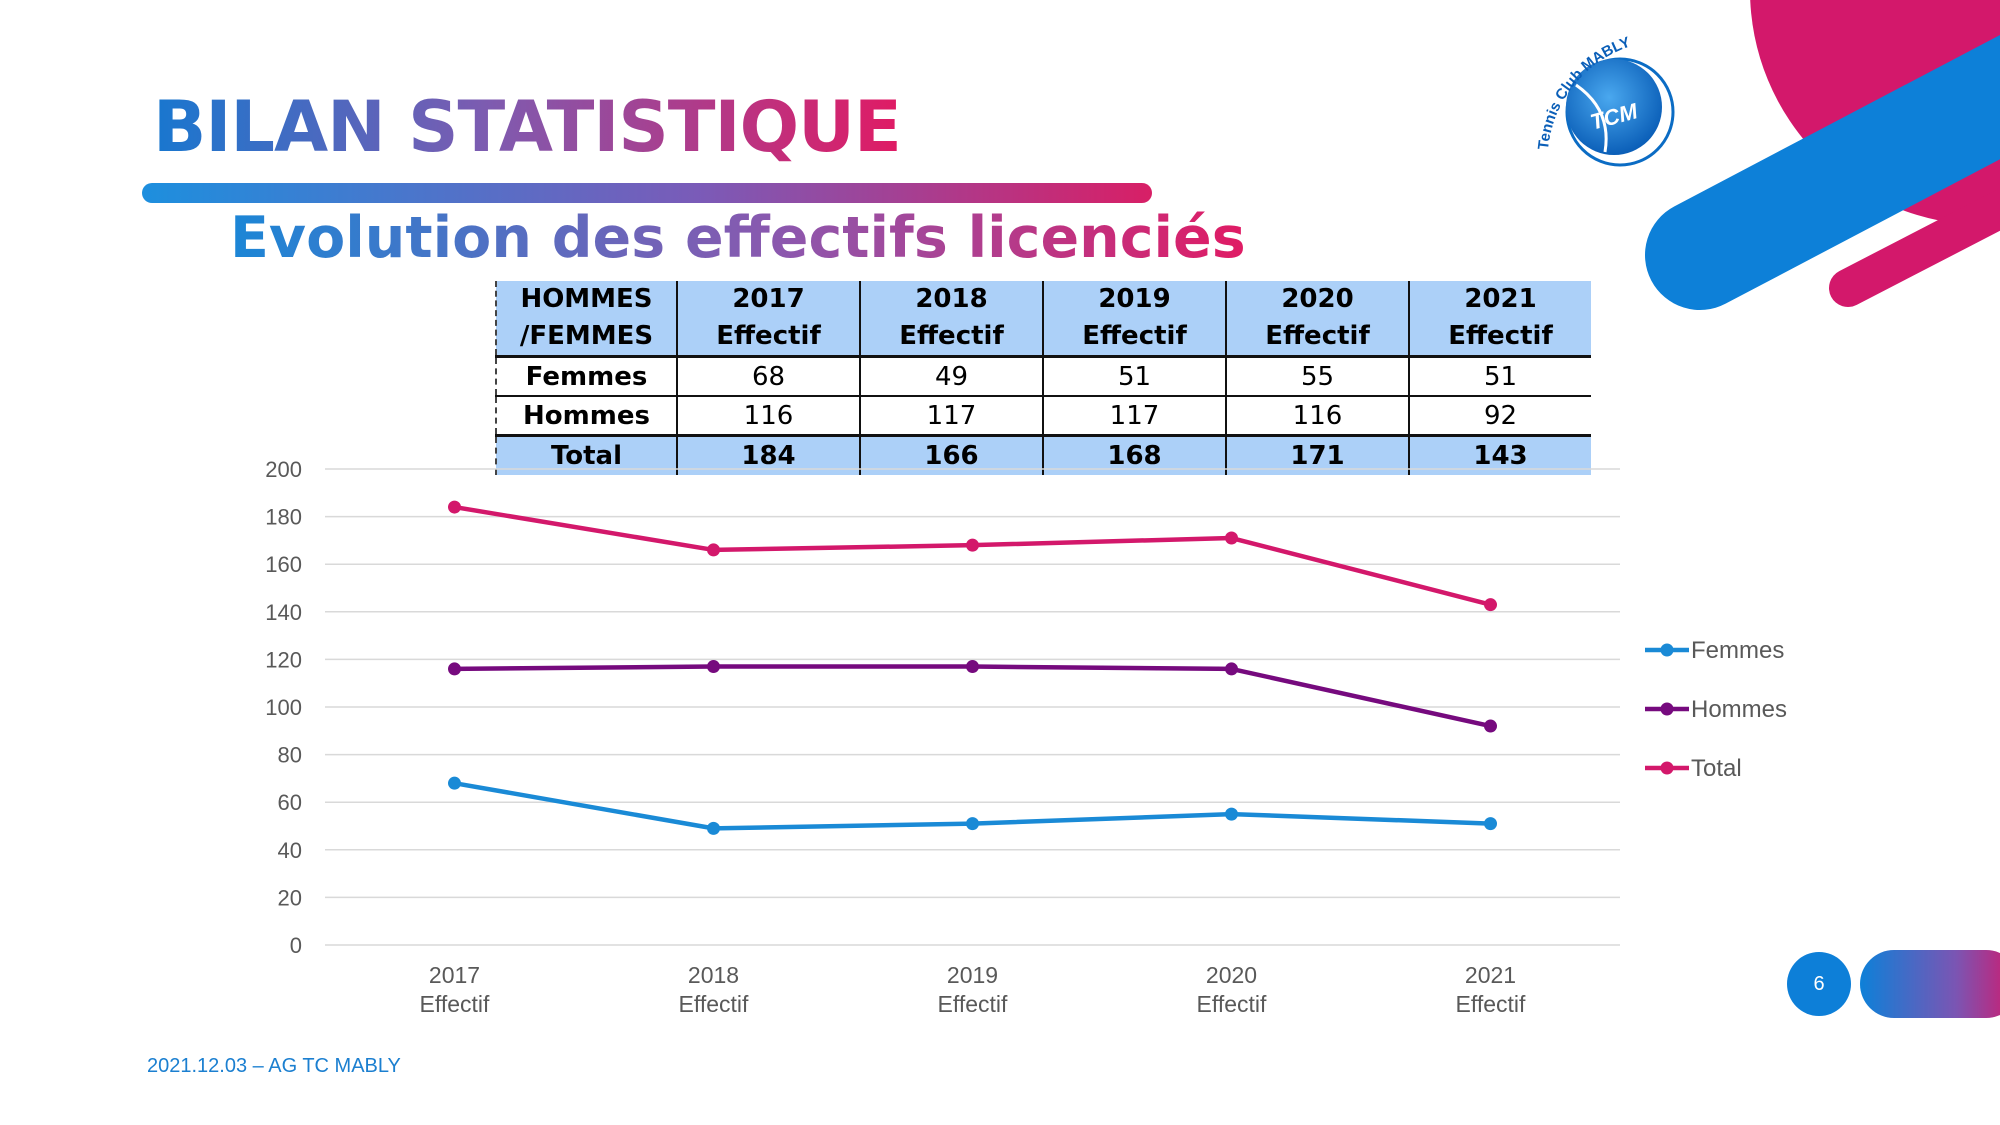  I want to click on legend-label-total: Total, so click(1716, 768).